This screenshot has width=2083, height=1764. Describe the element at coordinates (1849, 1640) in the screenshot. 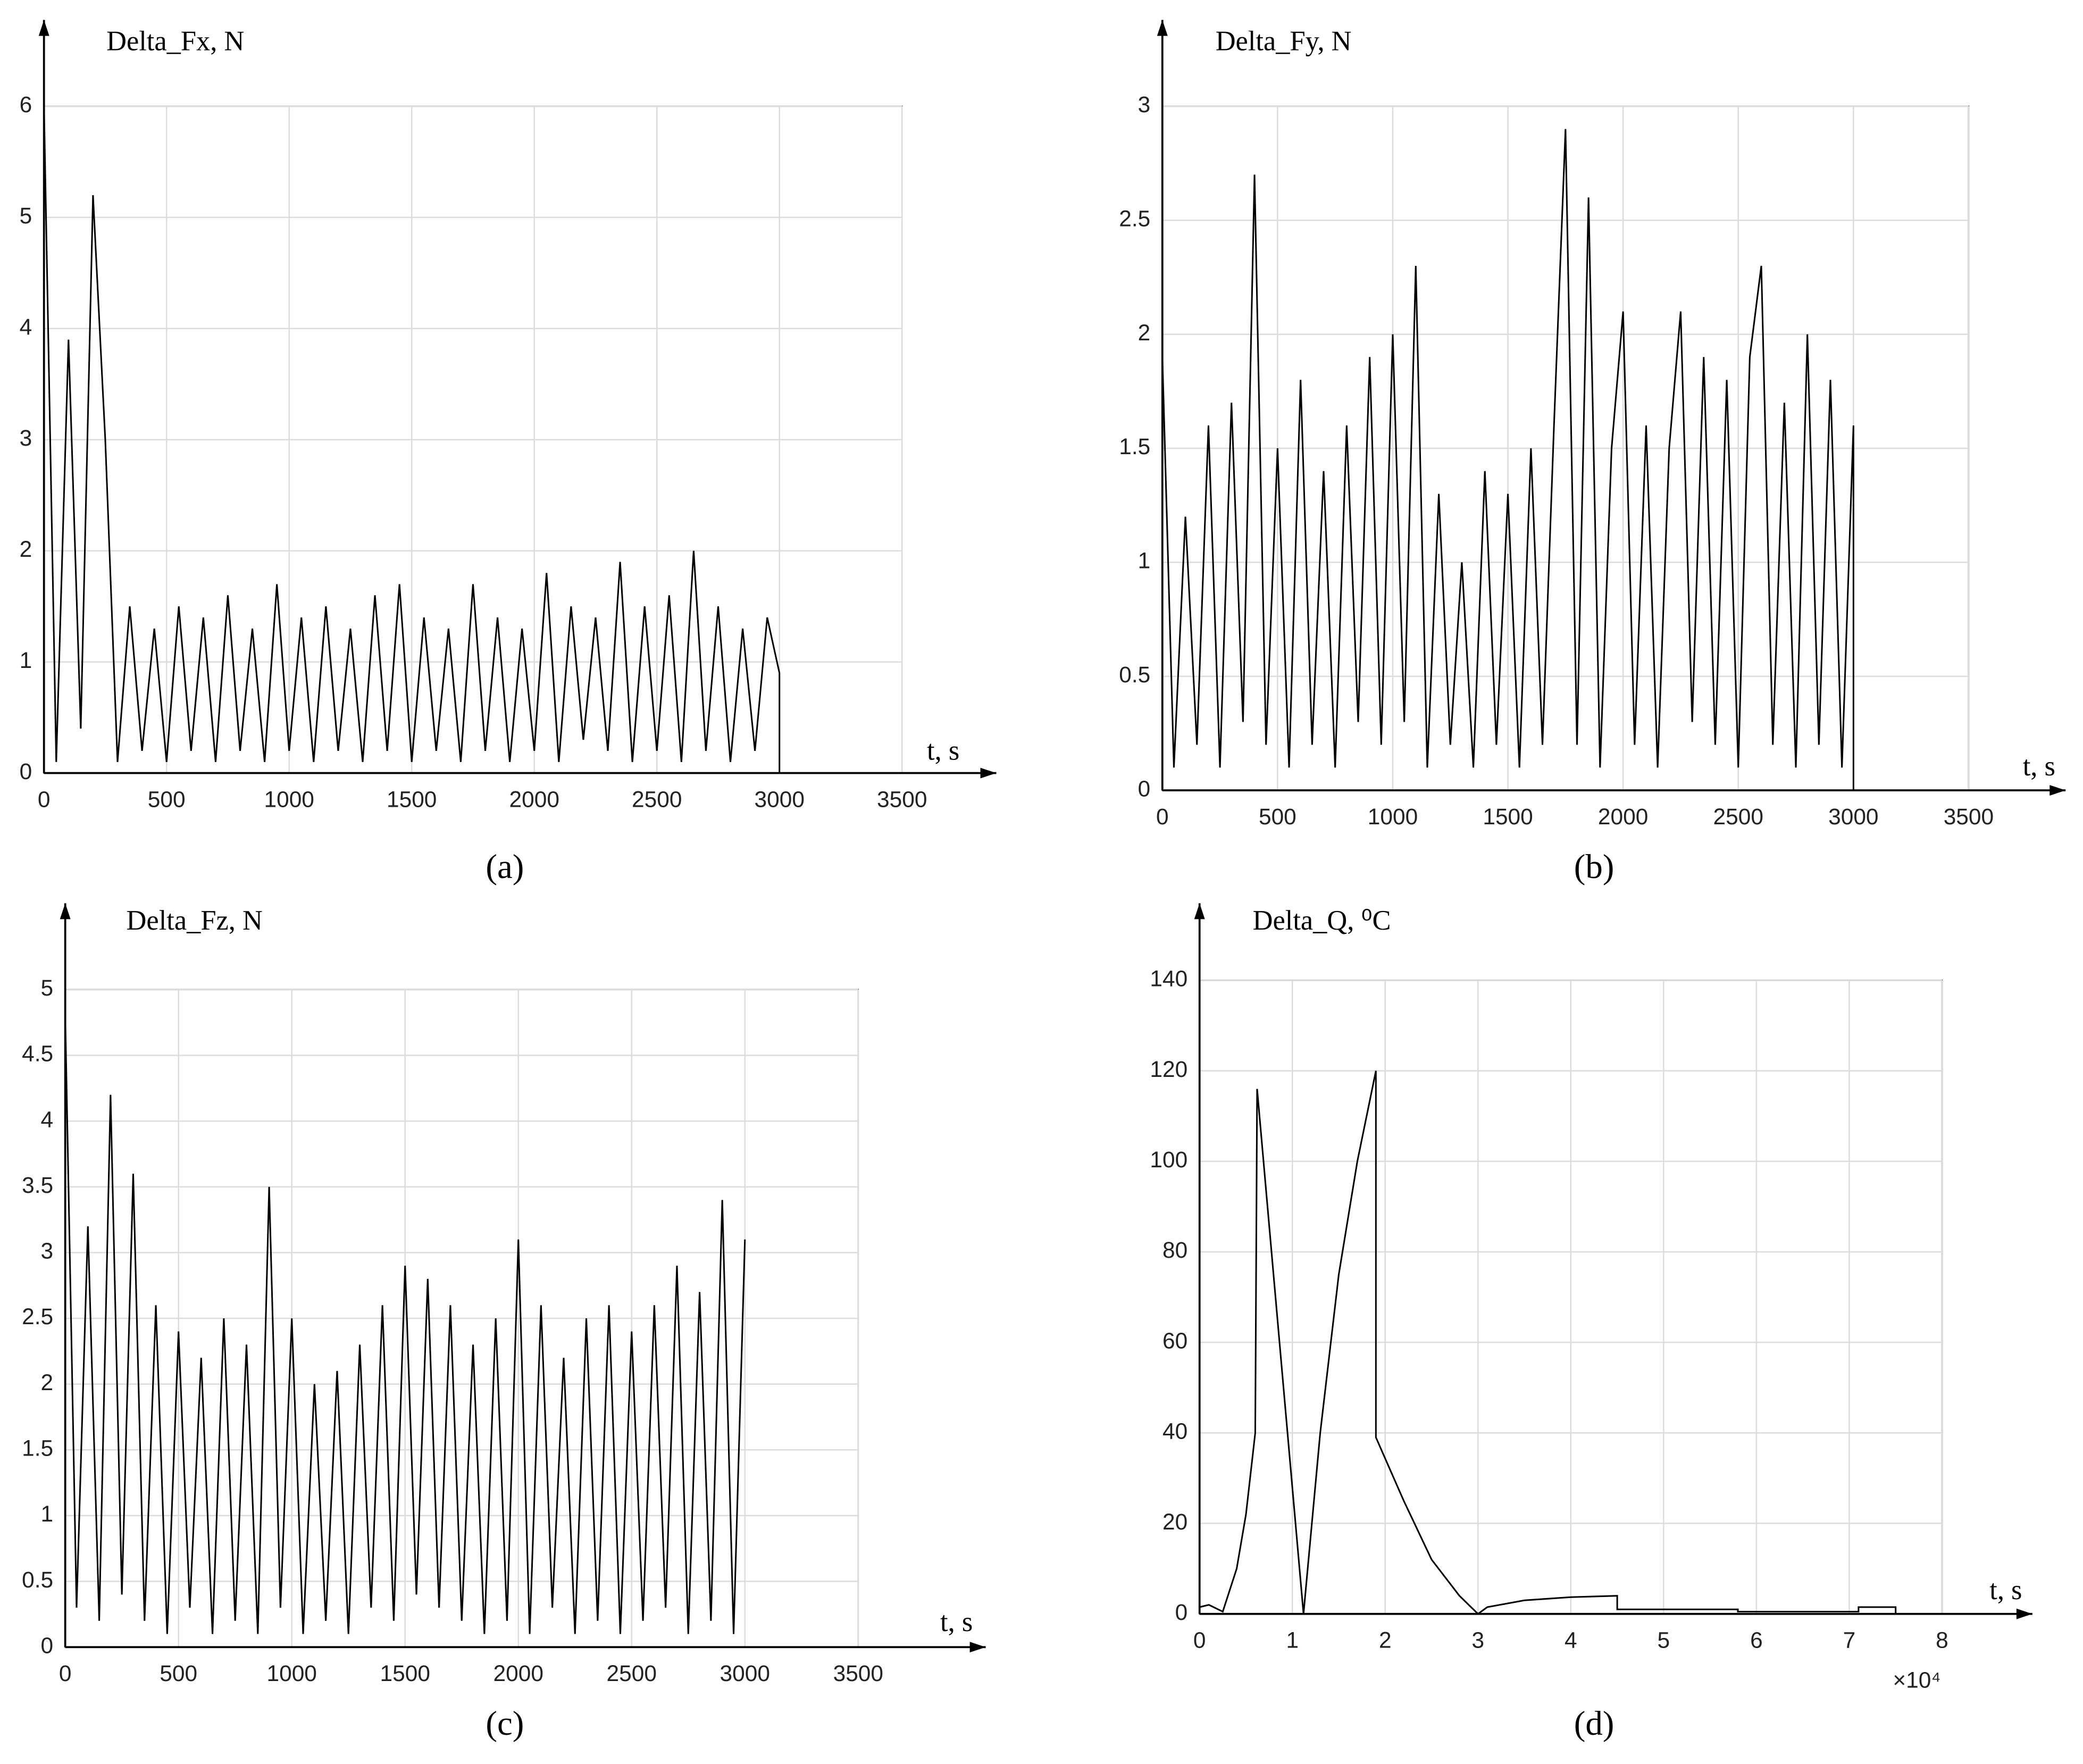

I see `x-tick-label: 7` at that location.